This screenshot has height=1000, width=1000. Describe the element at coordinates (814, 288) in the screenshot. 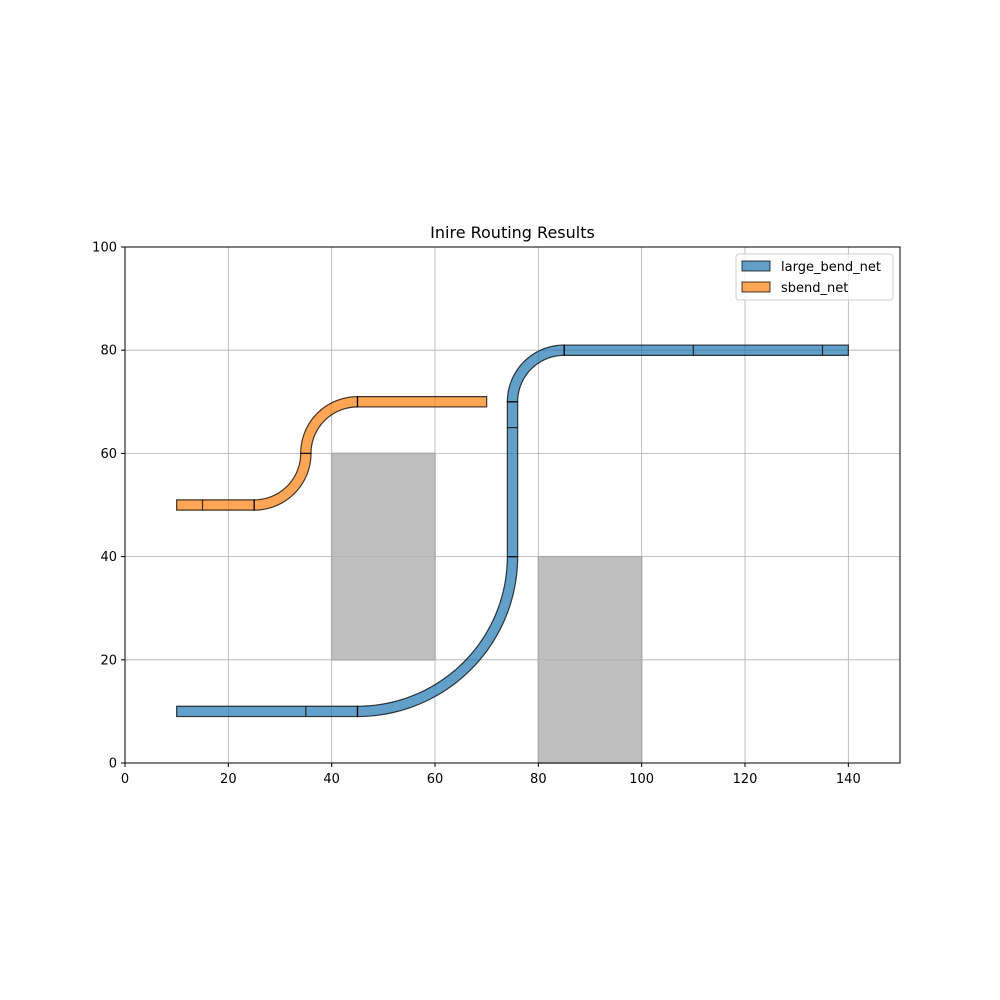

I see `legend-label: sbend_net` at that location.